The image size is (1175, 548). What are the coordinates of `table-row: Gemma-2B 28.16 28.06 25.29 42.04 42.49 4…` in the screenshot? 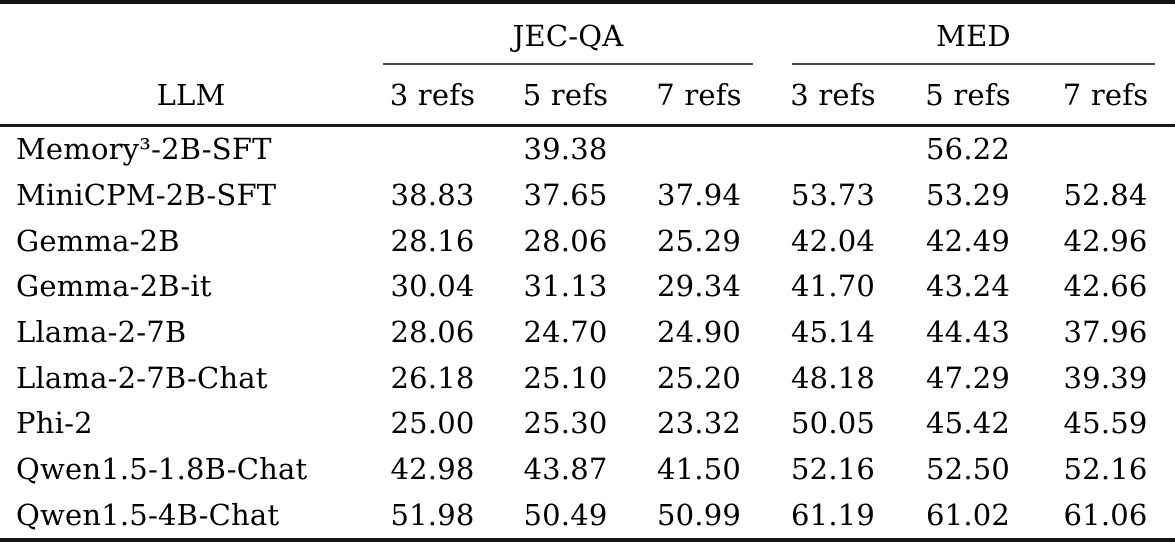 It's located at (587, 241).